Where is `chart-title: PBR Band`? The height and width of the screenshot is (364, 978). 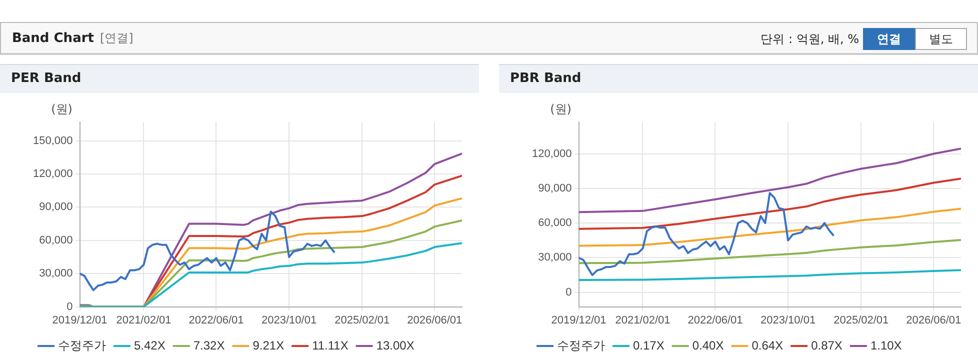 chart-title: PBR Band is located at coordinates (738, 78).